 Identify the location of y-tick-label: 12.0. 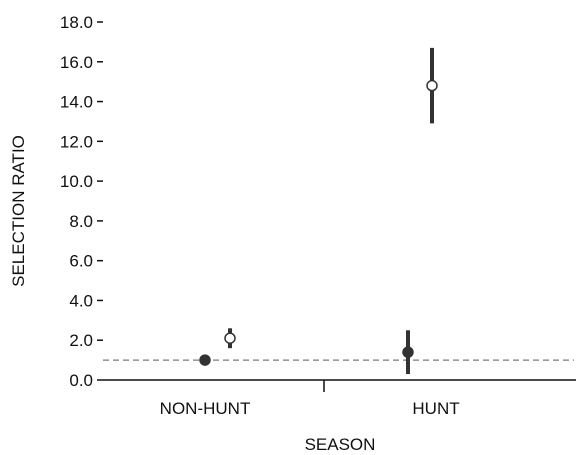
(76, 141).